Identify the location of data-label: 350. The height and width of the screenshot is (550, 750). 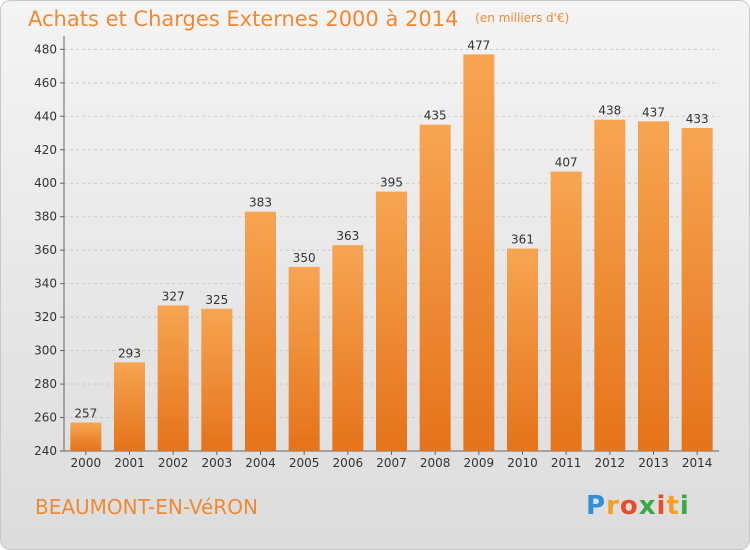
(304, 258).